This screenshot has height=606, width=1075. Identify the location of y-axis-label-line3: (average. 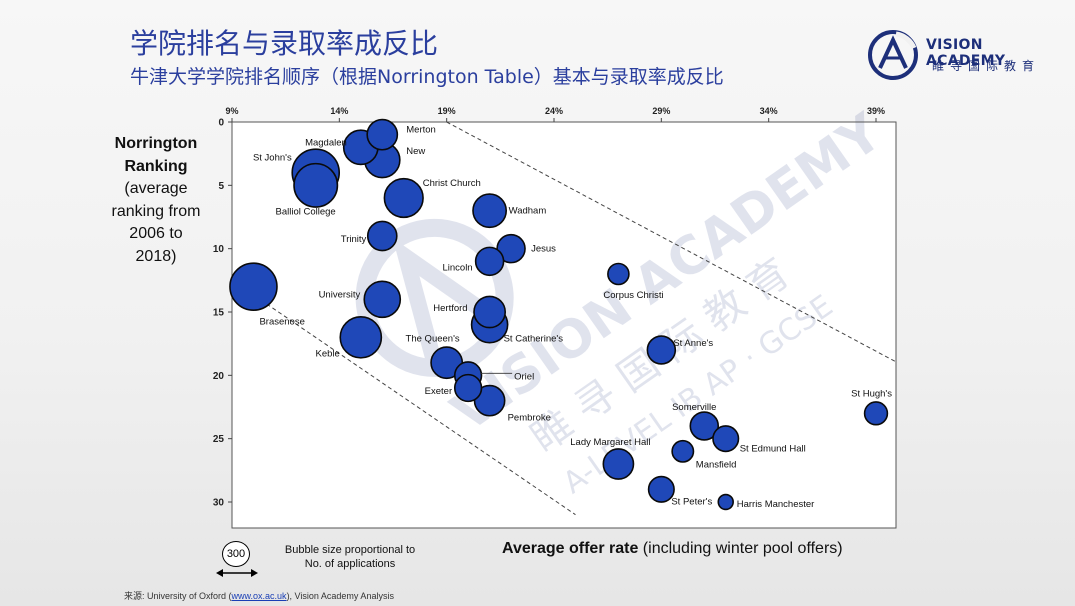
(156, 188).